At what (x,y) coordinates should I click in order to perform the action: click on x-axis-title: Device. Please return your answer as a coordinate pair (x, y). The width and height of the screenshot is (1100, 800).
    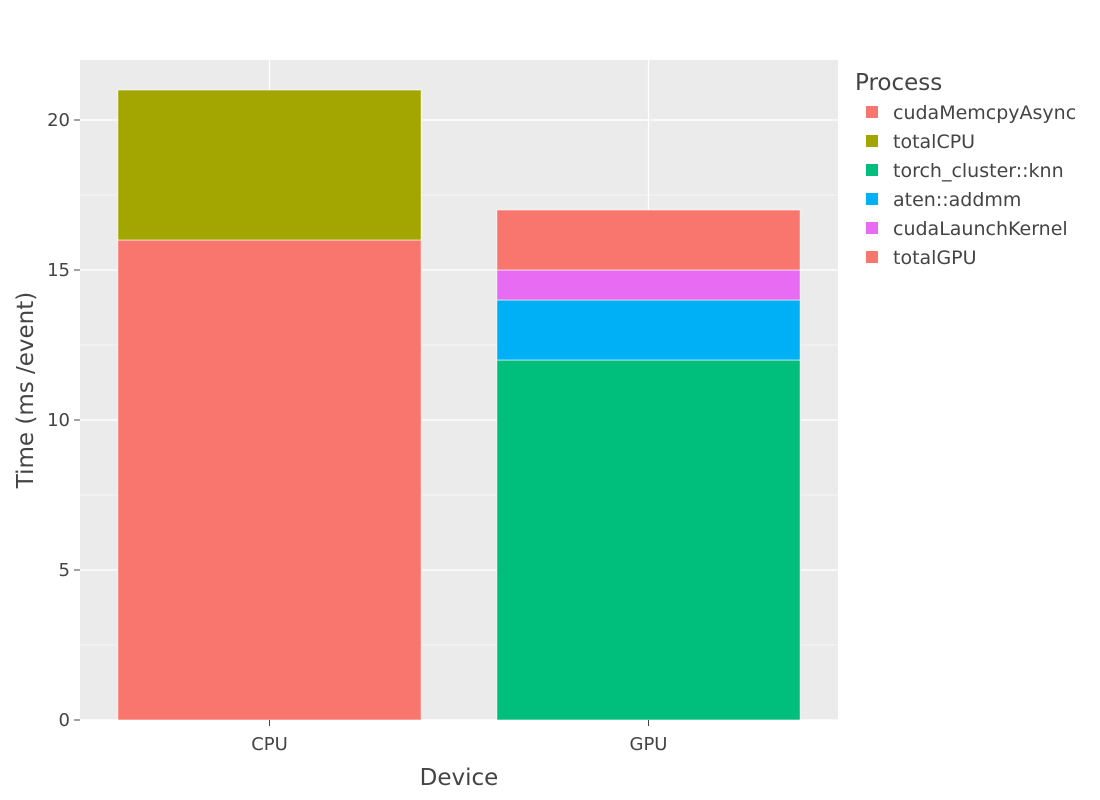
    Looking at the image, I should click on (459, 778).